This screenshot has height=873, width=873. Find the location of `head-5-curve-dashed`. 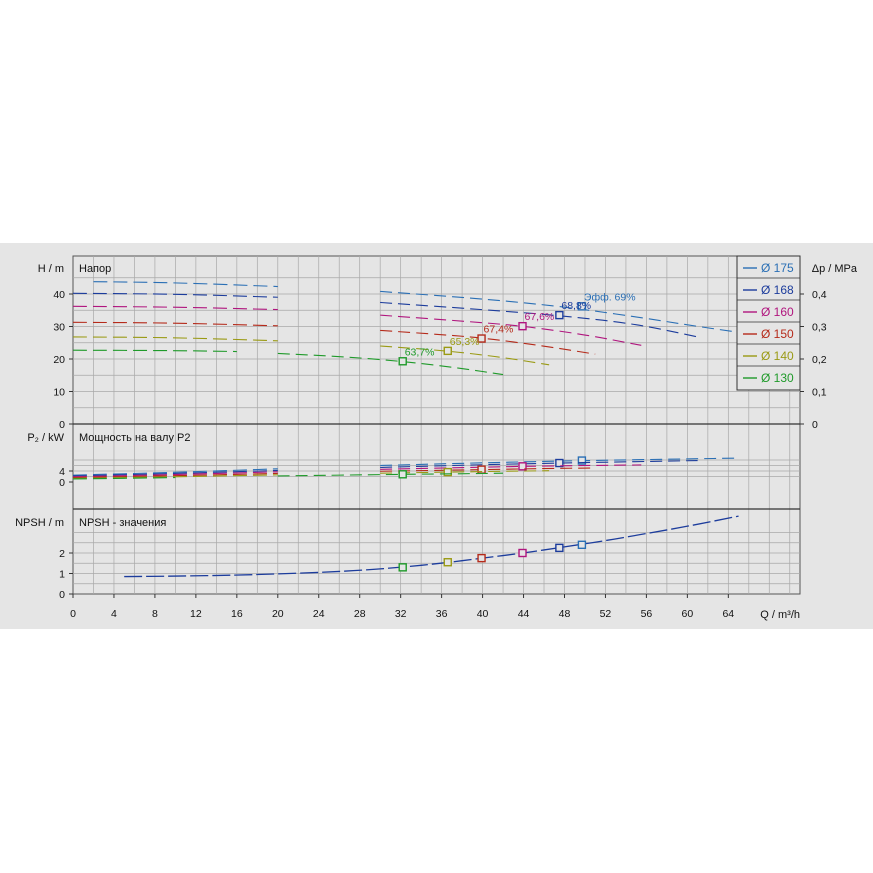

head-5-curve-dashed is located at coordinates (390, 364).